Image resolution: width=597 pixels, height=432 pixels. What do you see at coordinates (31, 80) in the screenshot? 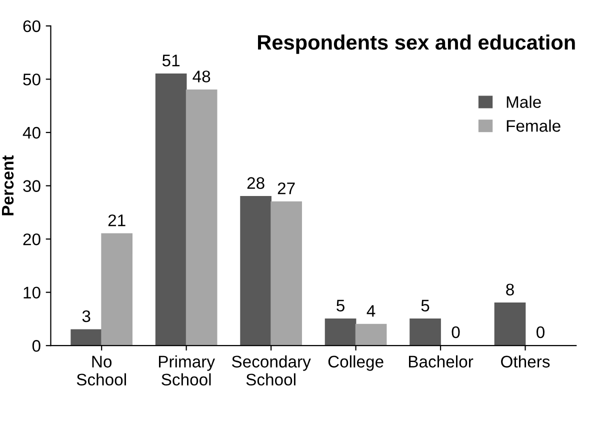
I see `y-tick-label: 50` at bounding box center [31, 80].